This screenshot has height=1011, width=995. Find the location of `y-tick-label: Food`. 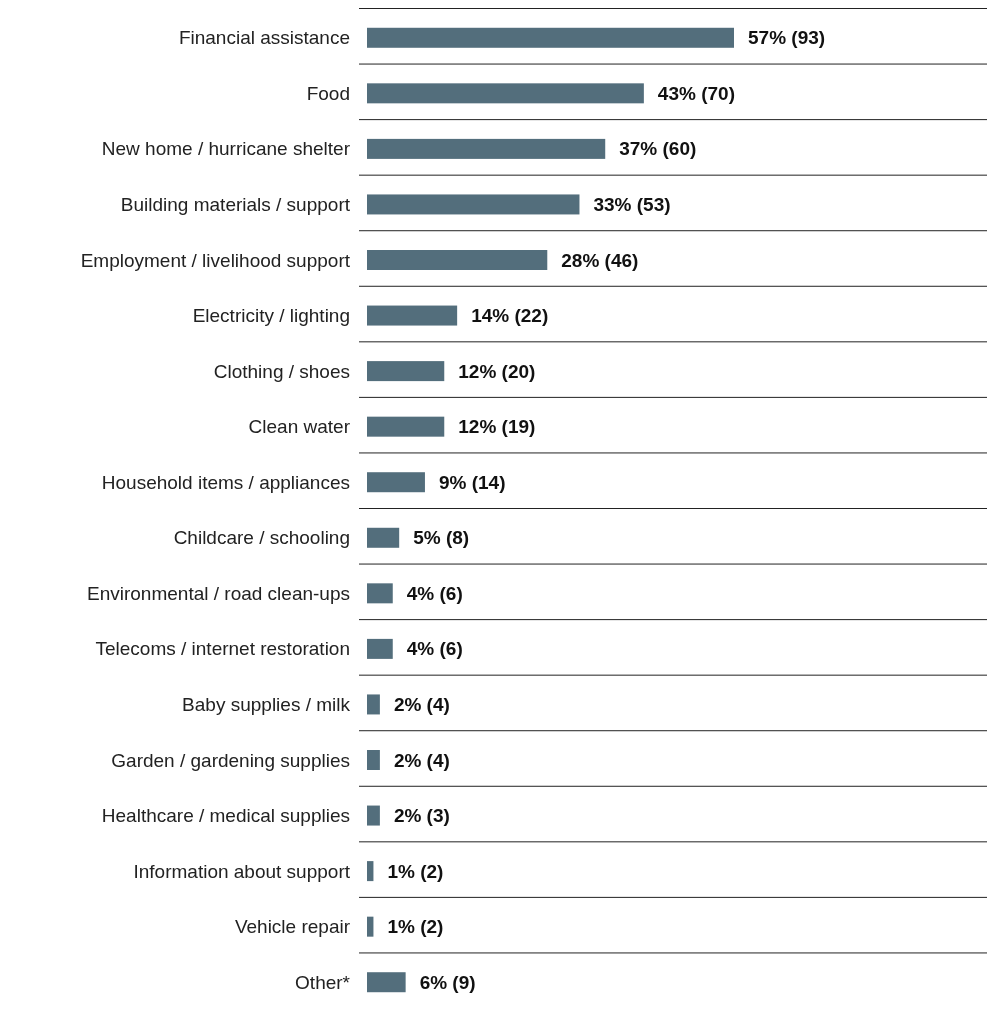

y-tick-label: Food is located at coordinates (328, 93).